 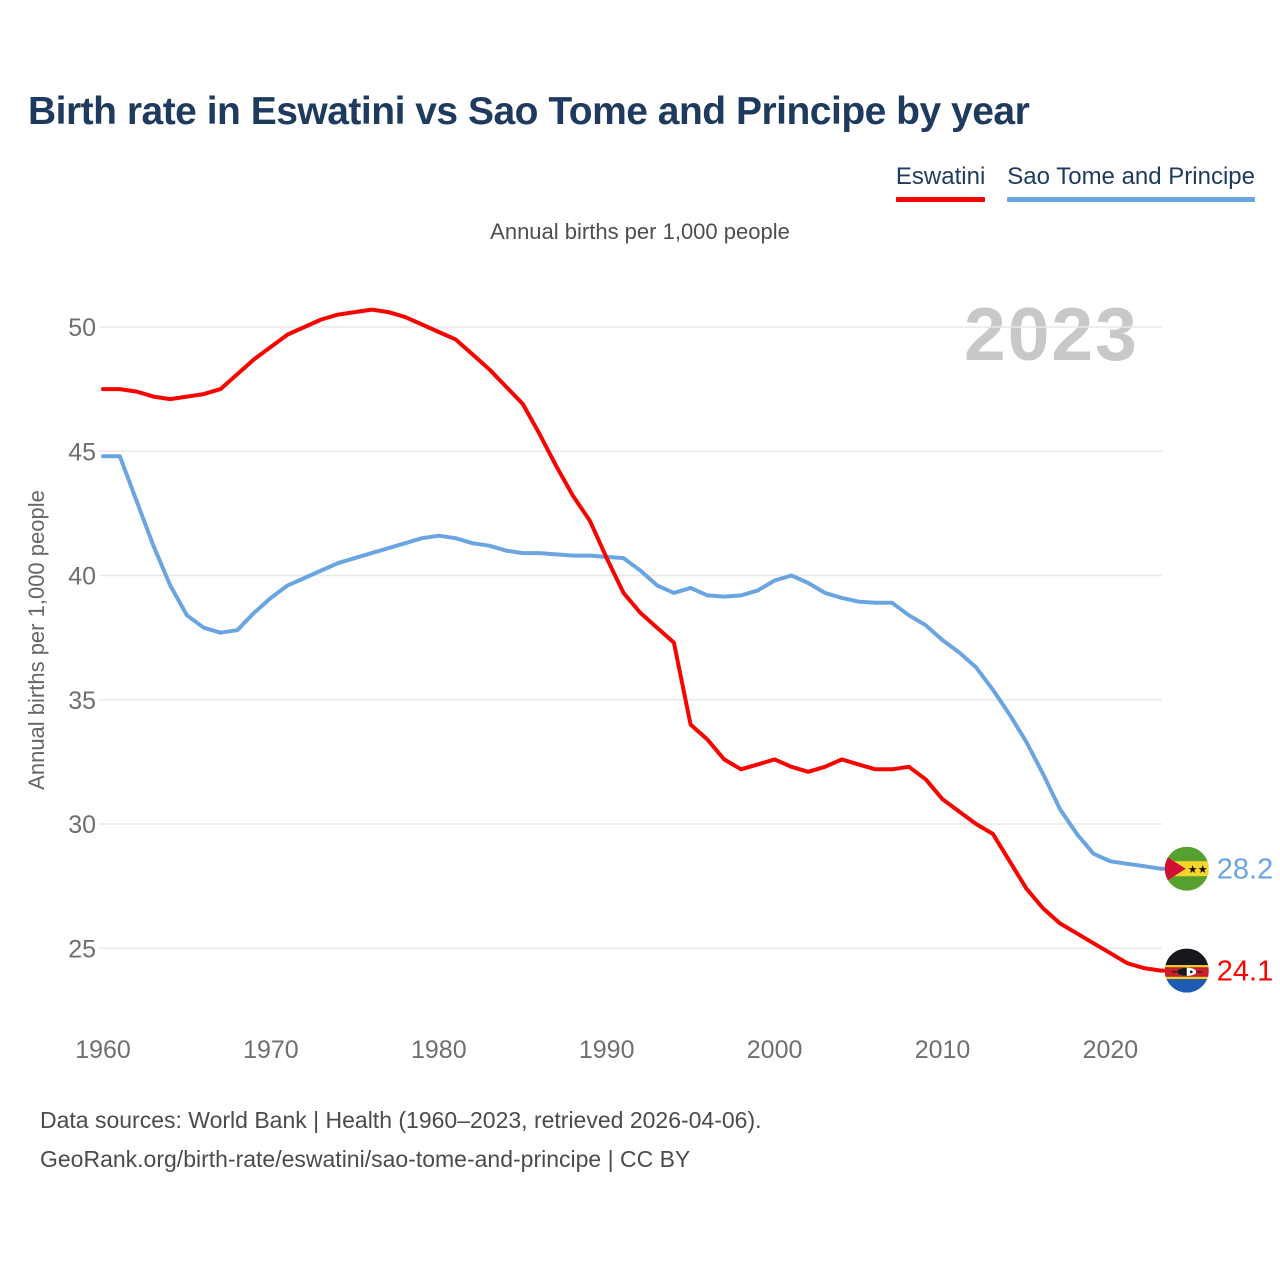 I want to click on svg-text: 50, so click(x=82, y=328).